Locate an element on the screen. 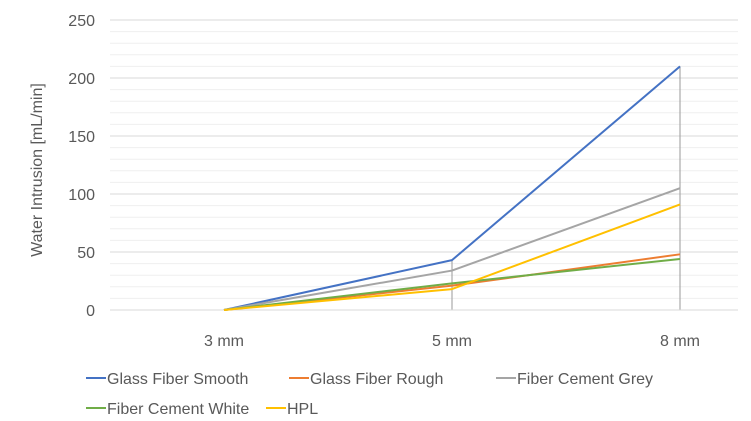  y-tick-label: 50 is located at coordinates (86, 253).